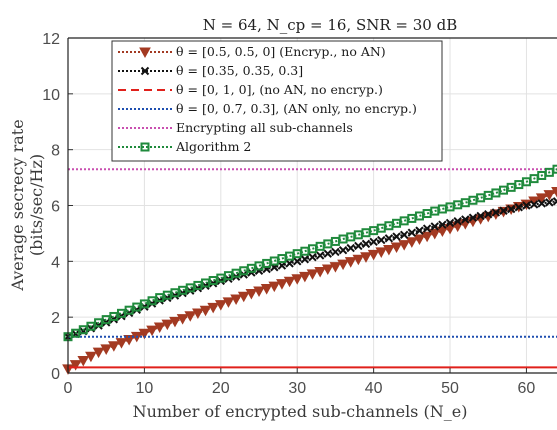 This screenshot has width=557, height=430. Describe the element at coordinates (17, 205) in the screenshot. I see `y-axis-label-line1: Average secrecy rate` at that location.